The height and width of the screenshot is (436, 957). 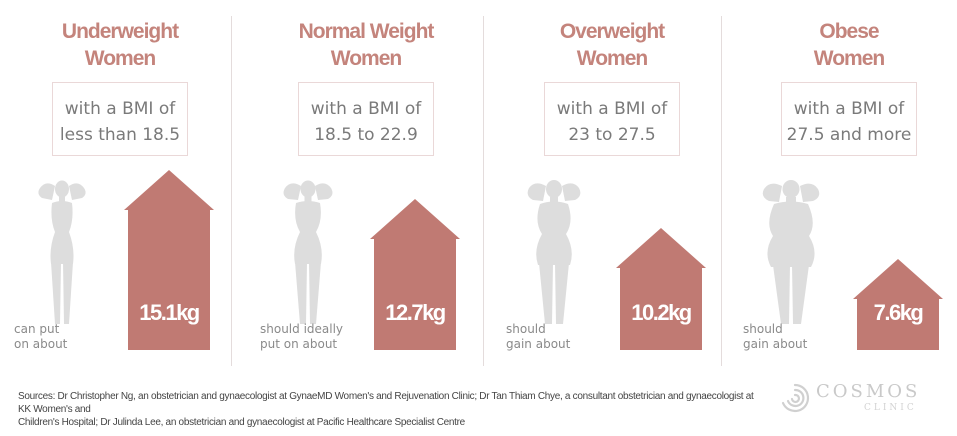 I want to click on logo-wordmark: COSMOS, so click(x=868, y=391).